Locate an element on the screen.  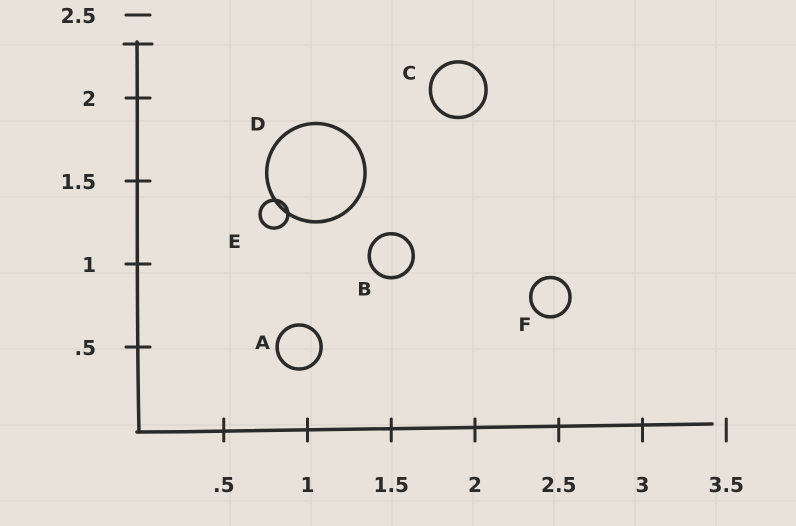
x-tick-label: 1 is located at coordinates (308, 485).